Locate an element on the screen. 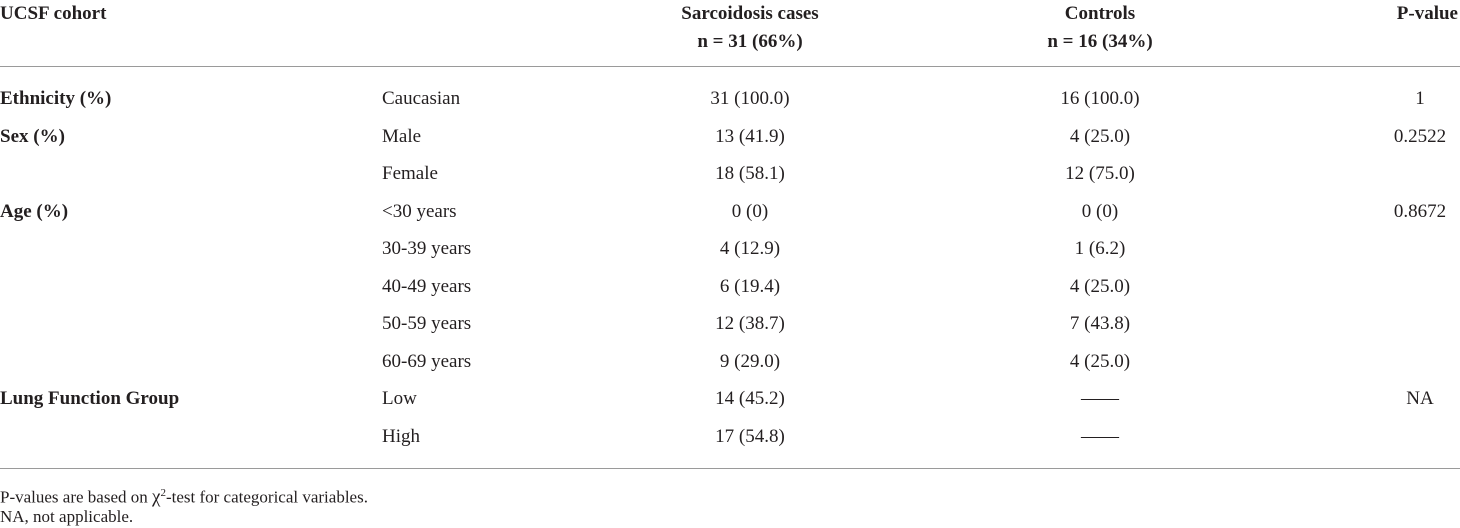  table-cell: 9 (29.0) is located at coordinates (750, 361).